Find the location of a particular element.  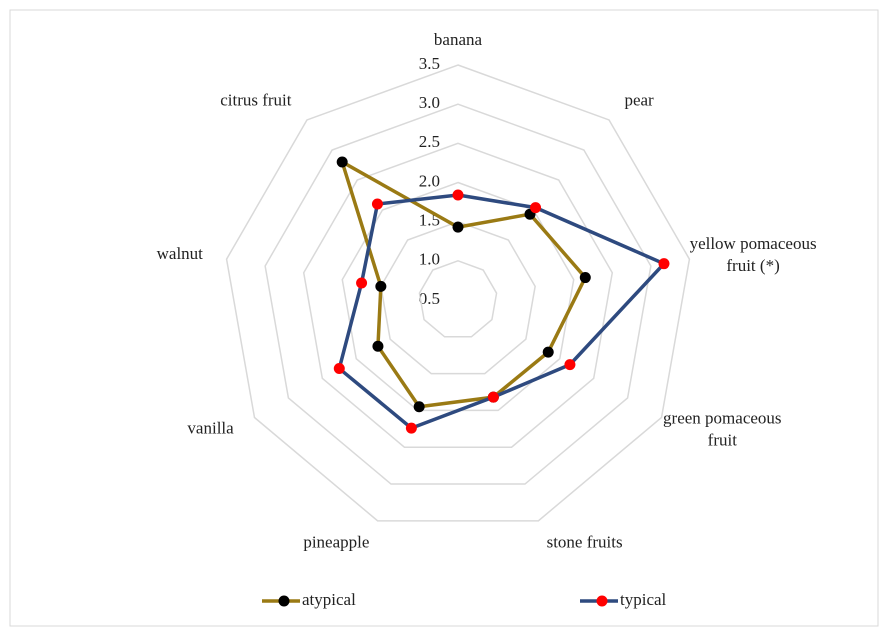

category-label: walnut is located at coordinates (180, 253).